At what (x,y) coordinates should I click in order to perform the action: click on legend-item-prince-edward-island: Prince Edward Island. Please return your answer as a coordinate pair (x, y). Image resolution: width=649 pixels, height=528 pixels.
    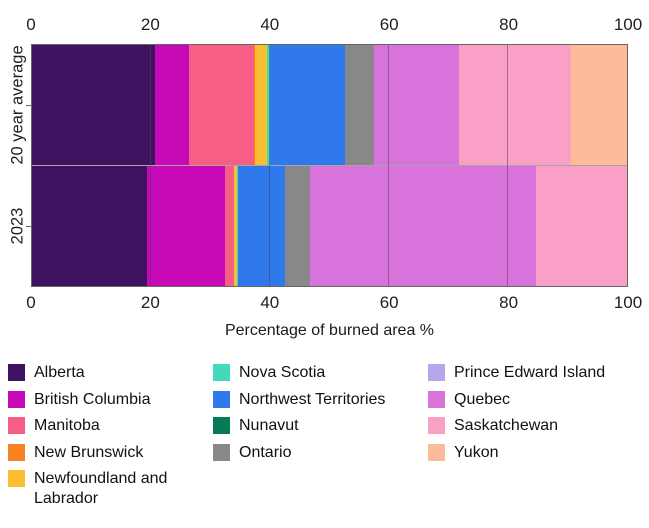
    Looking at the image, I should click on (533, 373).